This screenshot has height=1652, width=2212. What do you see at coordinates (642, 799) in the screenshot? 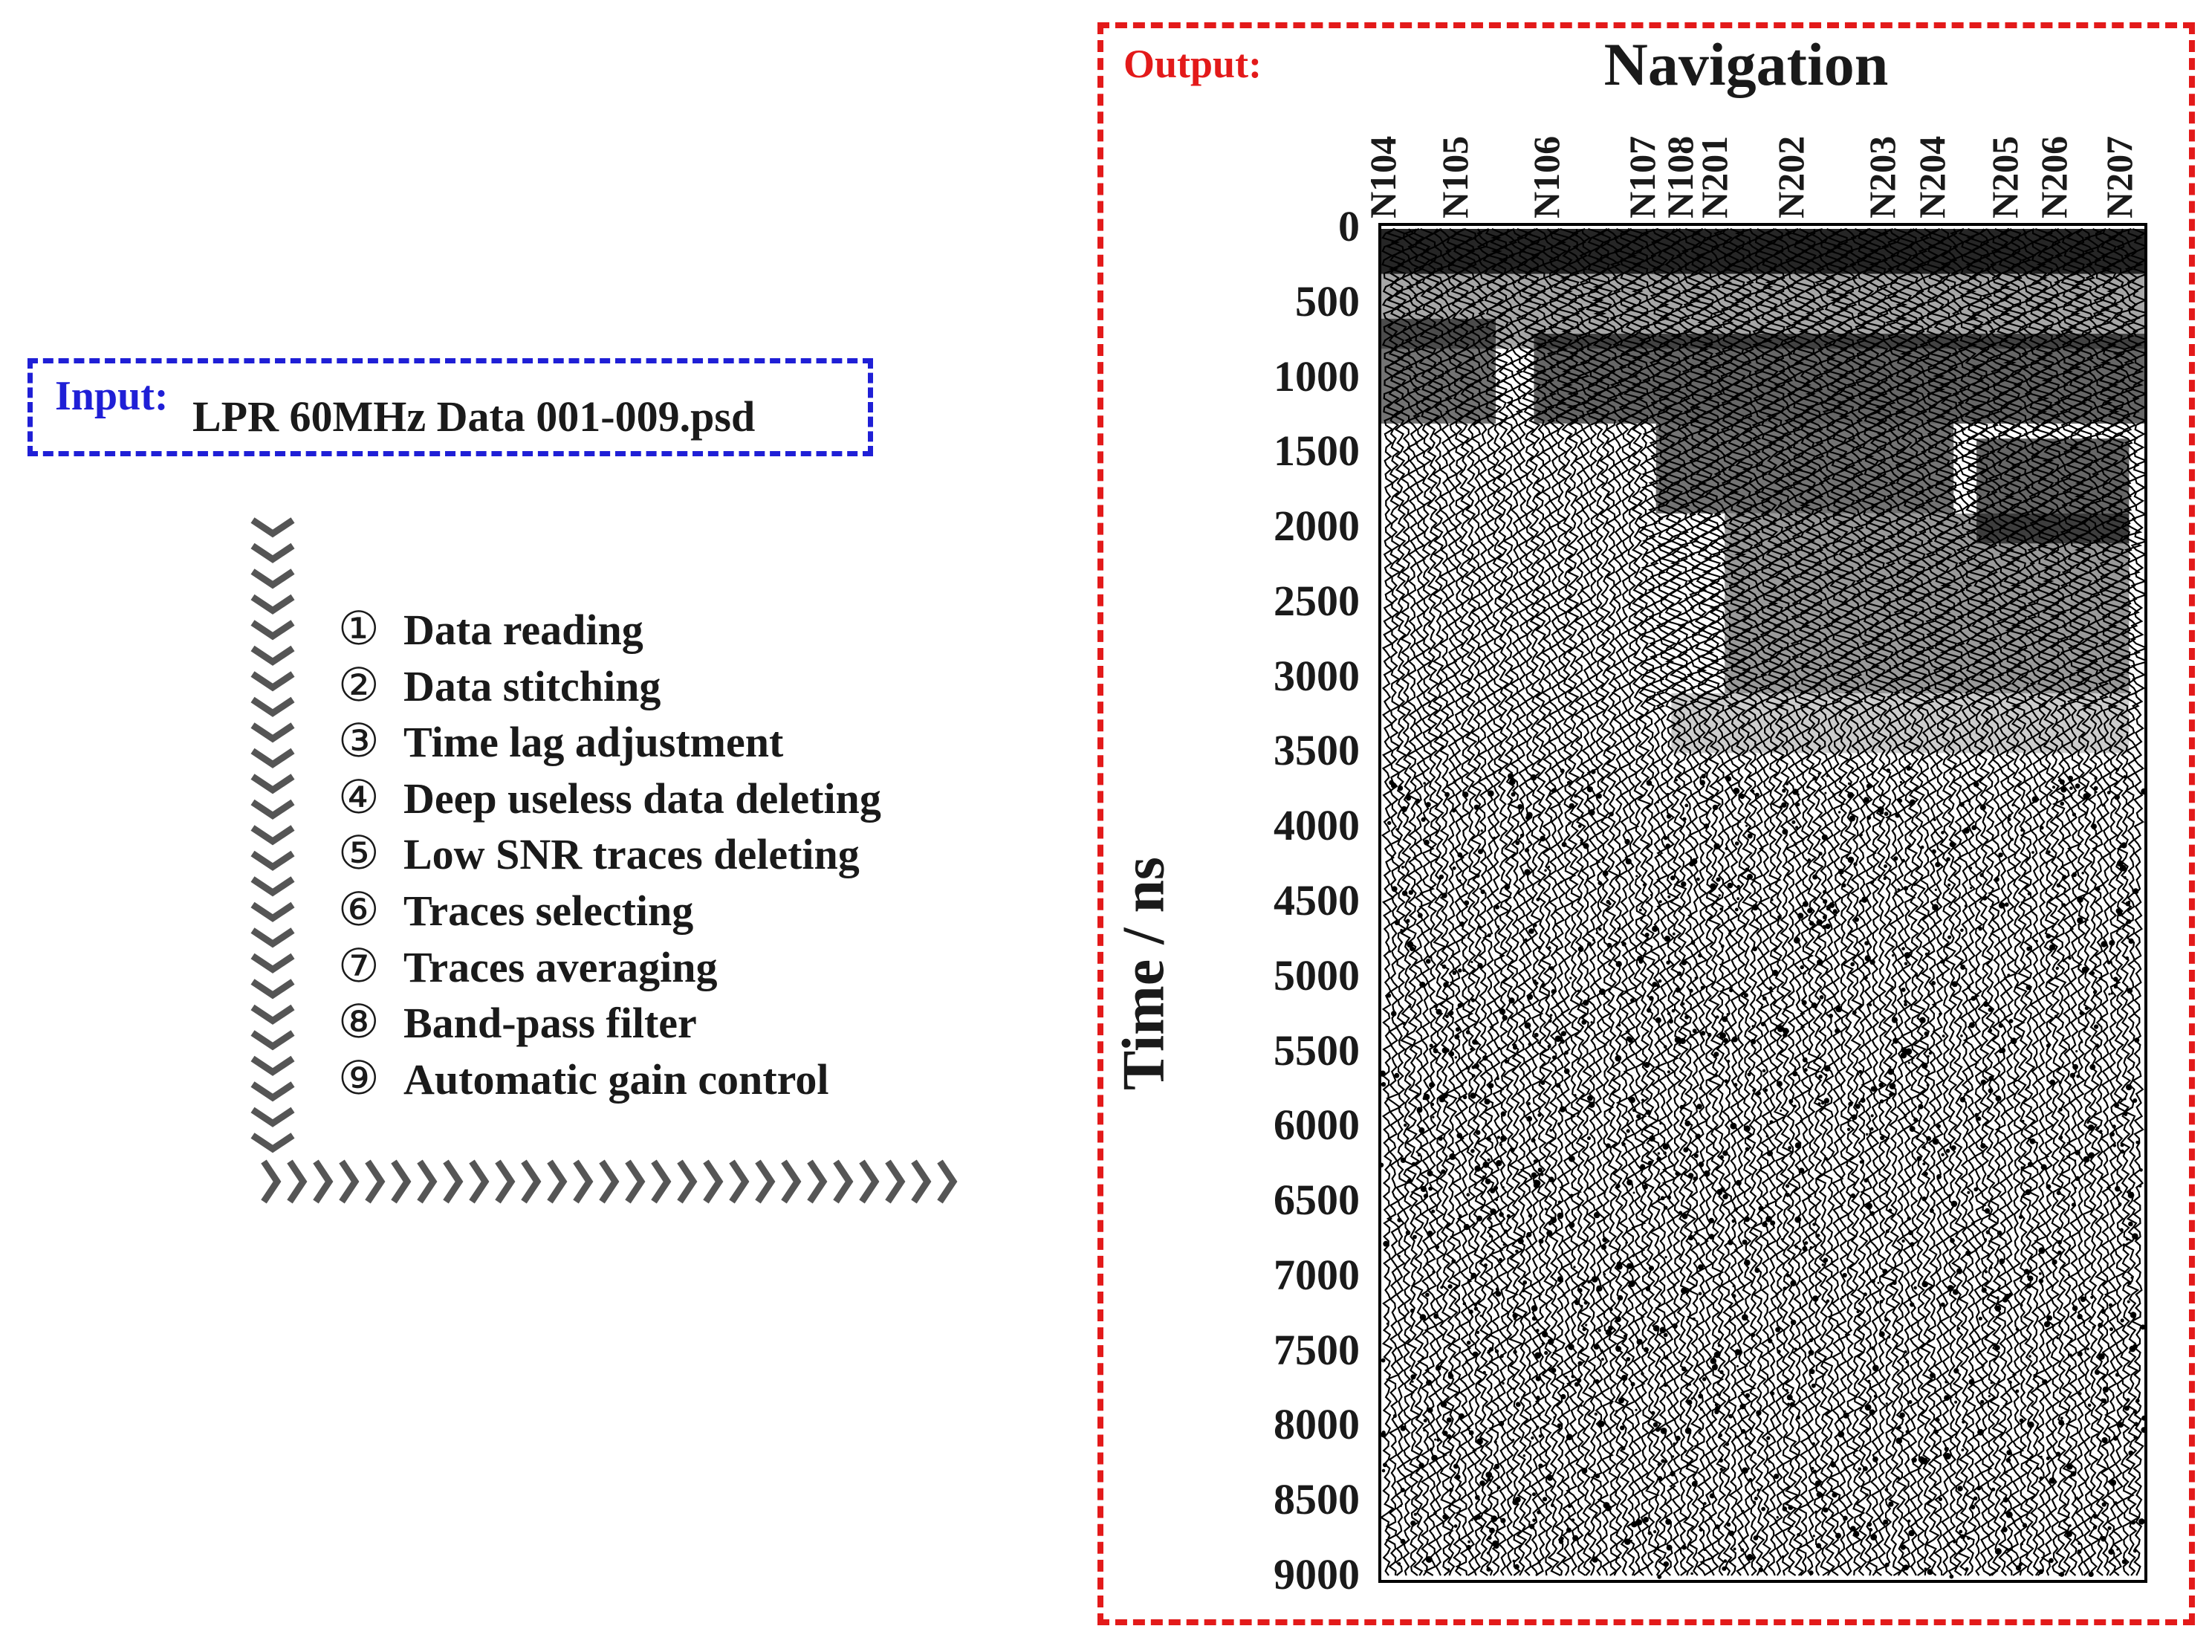
I see `step-text: Deep useless data deleting` at bounding box center [642, 799].